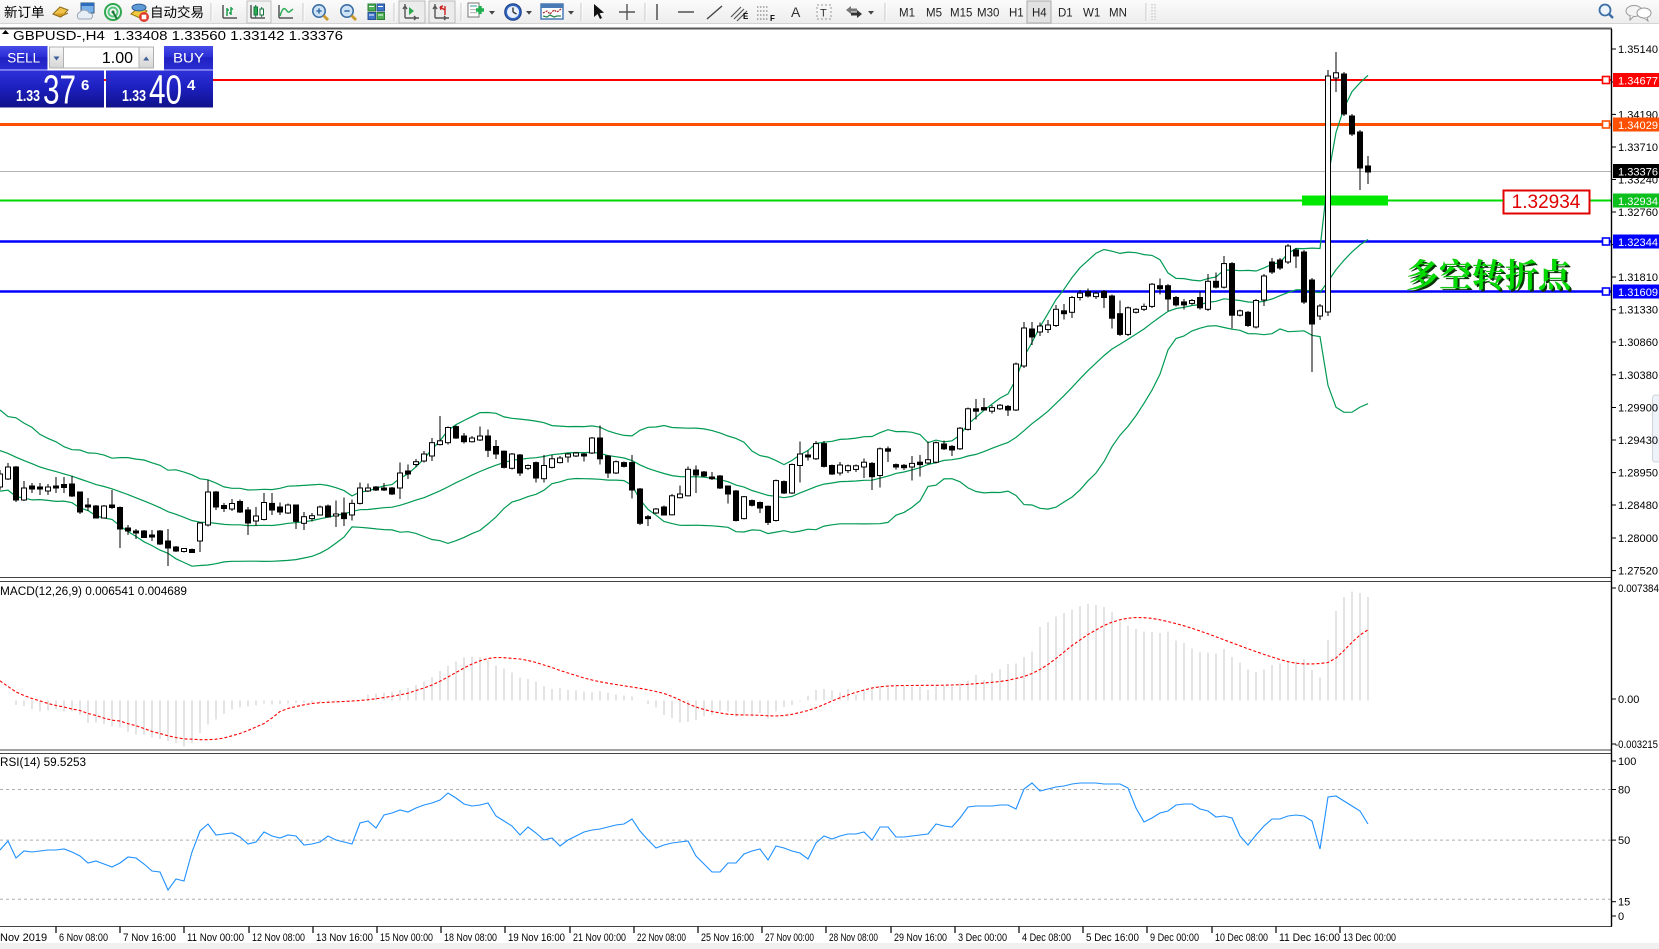  What do you see at coordinates (85, 85) in the screenshot?
I see `svg-text: 6` at bounding box center [85, 85].